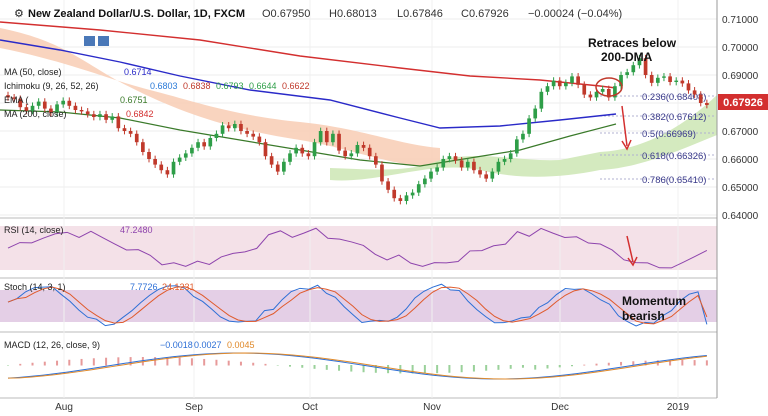 The height and width of the screenshot is (416, 768). I want to click on ema-value: 0.6751, so click(134, 100).